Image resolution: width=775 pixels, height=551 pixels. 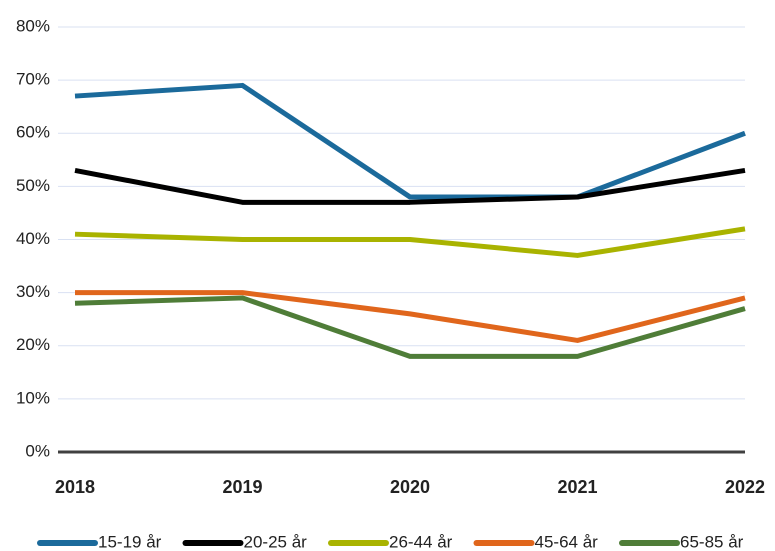 I want to click on y-tick-label: 80%, so click(x=33, y=25).